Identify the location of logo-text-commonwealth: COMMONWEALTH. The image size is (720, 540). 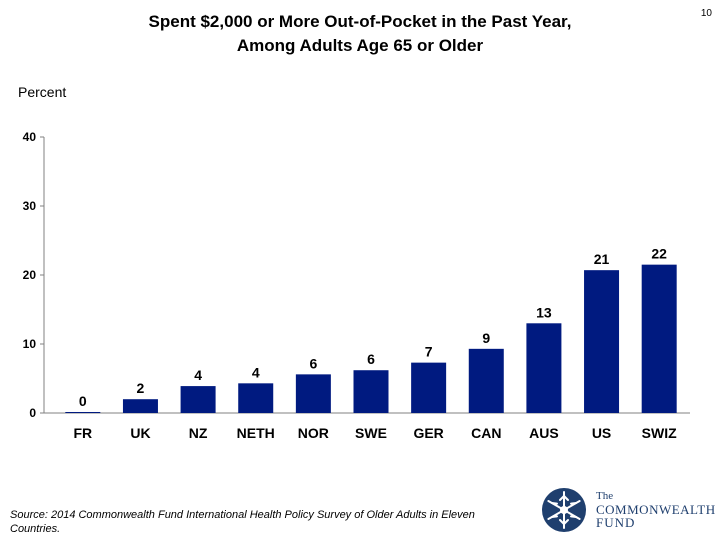
(656, 509).